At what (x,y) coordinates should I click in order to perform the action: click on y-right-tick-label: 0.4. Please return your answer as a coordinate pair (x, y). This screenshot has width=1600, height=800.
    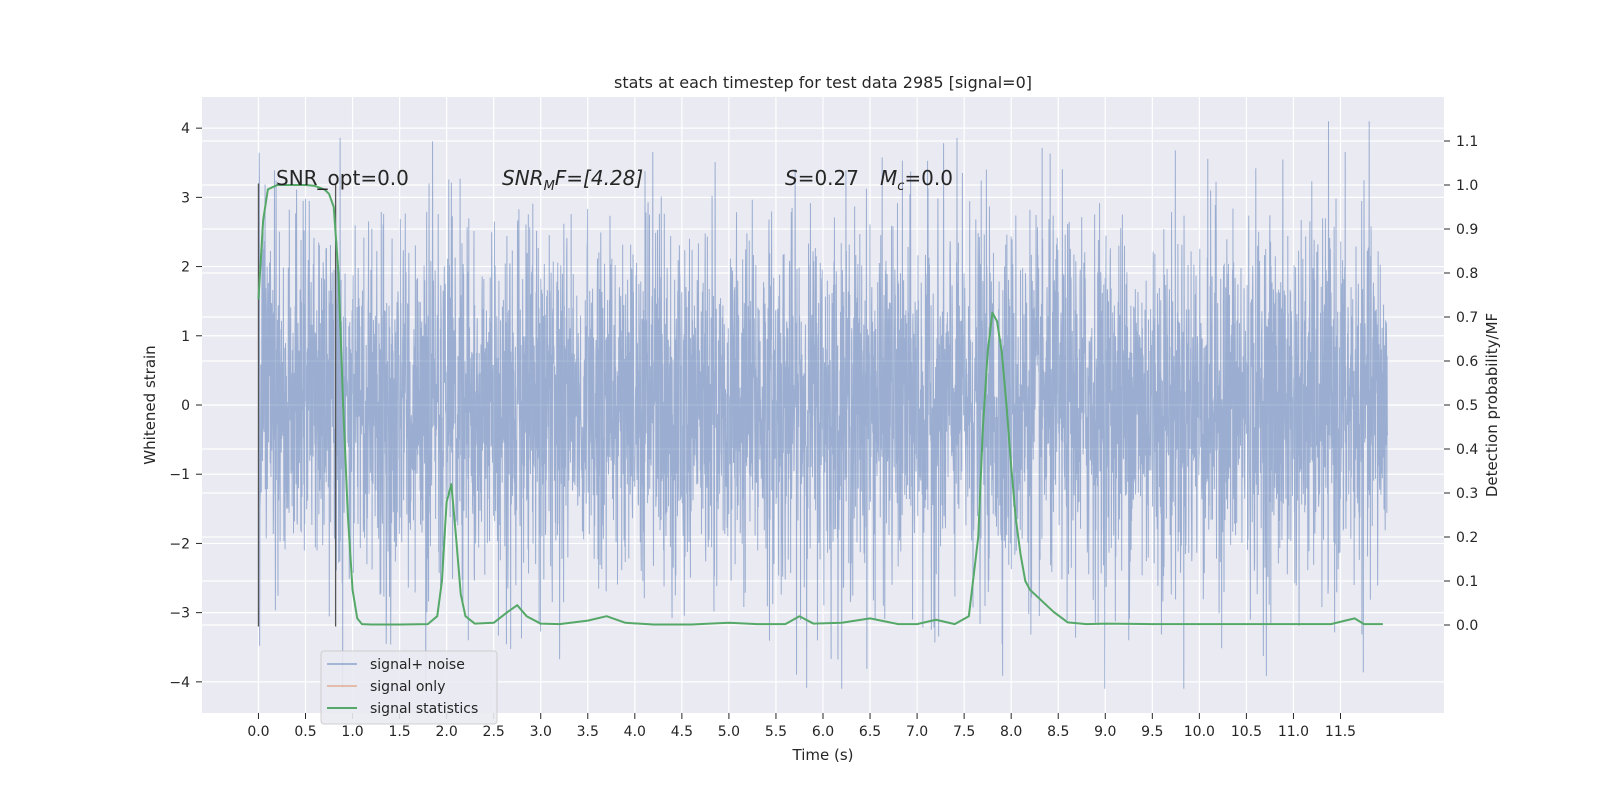
    Looking at the image, I should click on (1467, 450).